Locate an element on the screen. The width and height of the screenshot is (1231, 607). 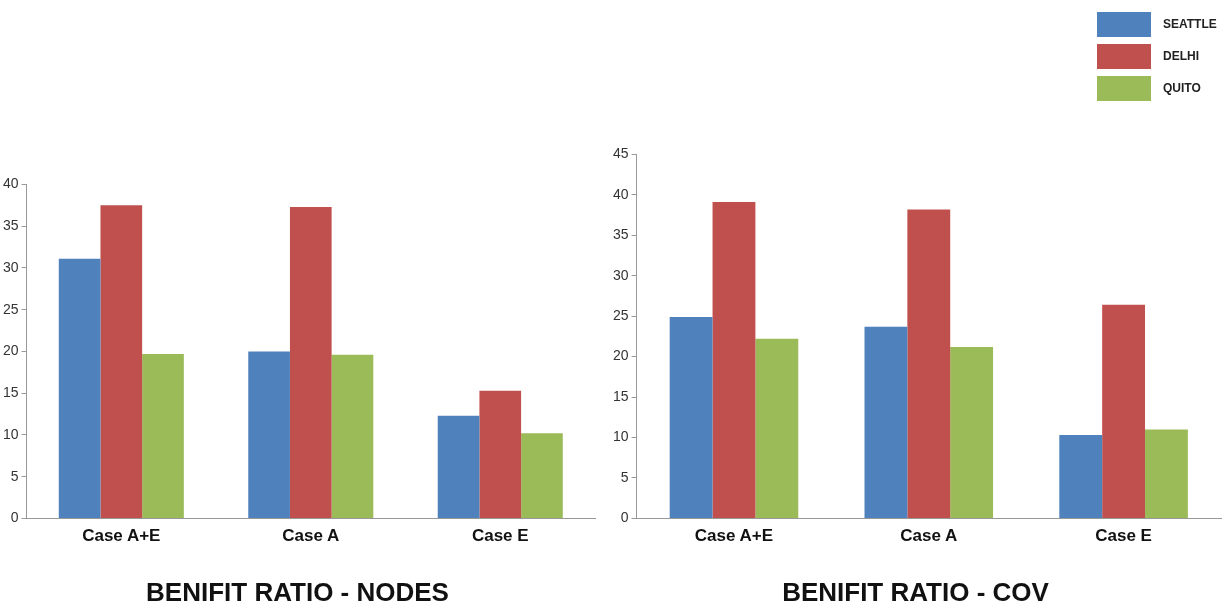
text: BENIFIT RATIO - COV is located at coordinates (916, 591).